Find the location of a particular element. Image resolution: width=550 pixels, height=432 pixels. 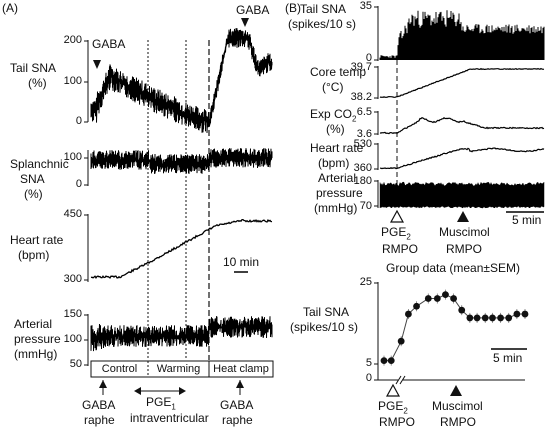

a-bp-label-1: Arterial is located at coordinates (33, 324).